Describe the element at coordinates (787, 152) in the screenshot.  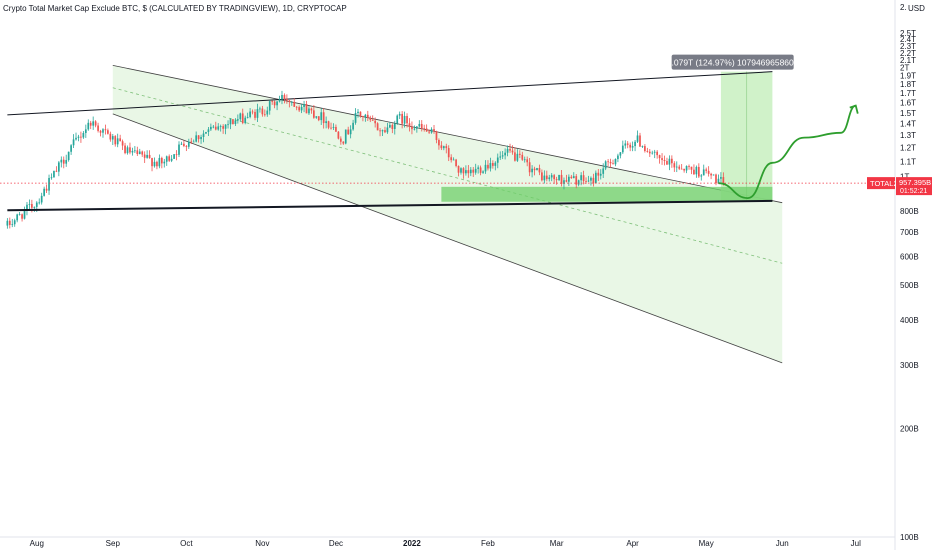
I see `projection-path` at that location.